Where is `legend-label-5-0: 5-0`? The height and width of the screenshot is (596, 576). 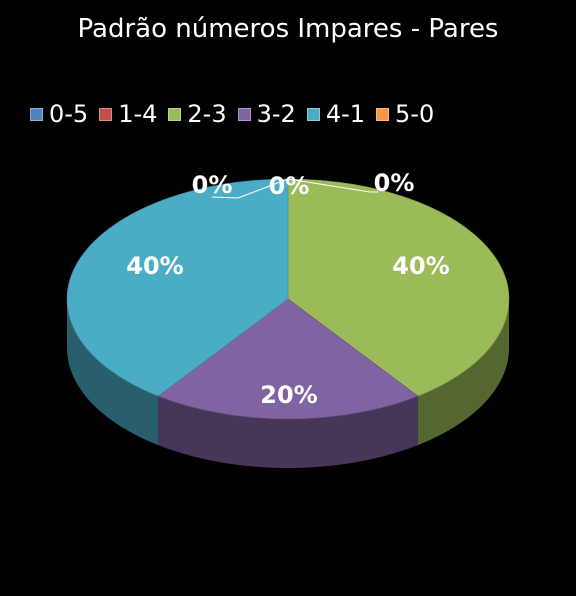 legend-label-5-0: 5-0 is located at coordinates (415, 114).